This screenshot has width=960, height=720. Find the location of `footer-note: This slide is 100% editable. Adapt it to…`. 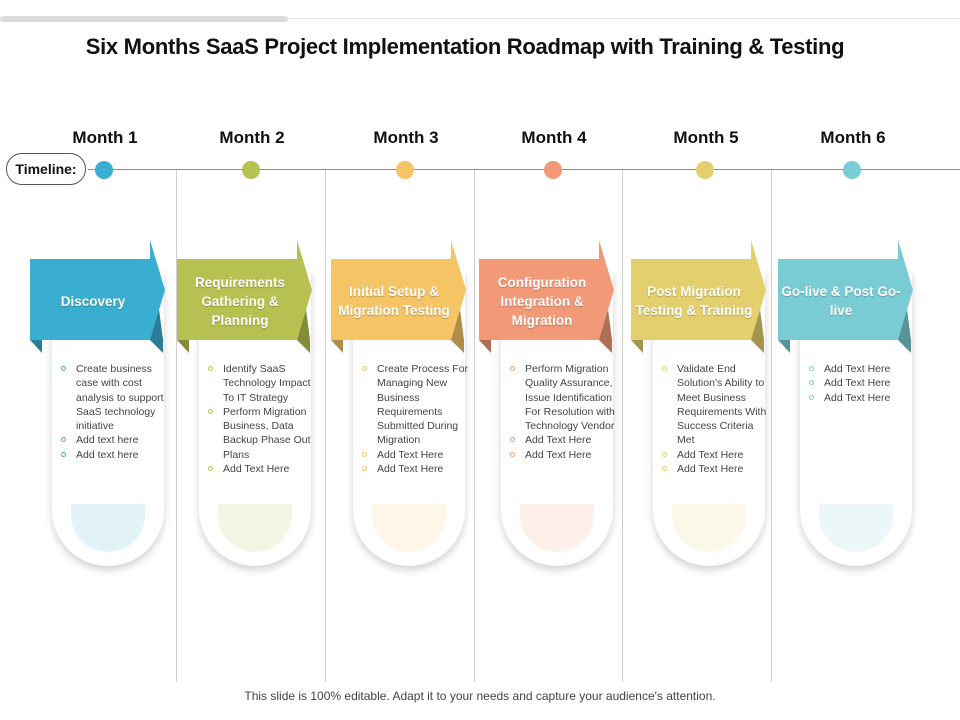

footer-note: This slide is 100% editable. Adapt it to… is located at coordinates (480, 696).